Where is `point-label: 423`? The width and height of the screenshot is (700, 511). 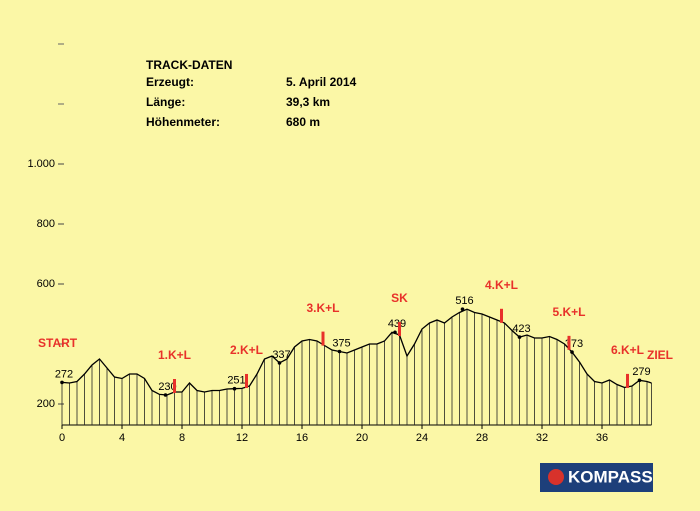 point-label: 423 is located at coordinates (521, 329).